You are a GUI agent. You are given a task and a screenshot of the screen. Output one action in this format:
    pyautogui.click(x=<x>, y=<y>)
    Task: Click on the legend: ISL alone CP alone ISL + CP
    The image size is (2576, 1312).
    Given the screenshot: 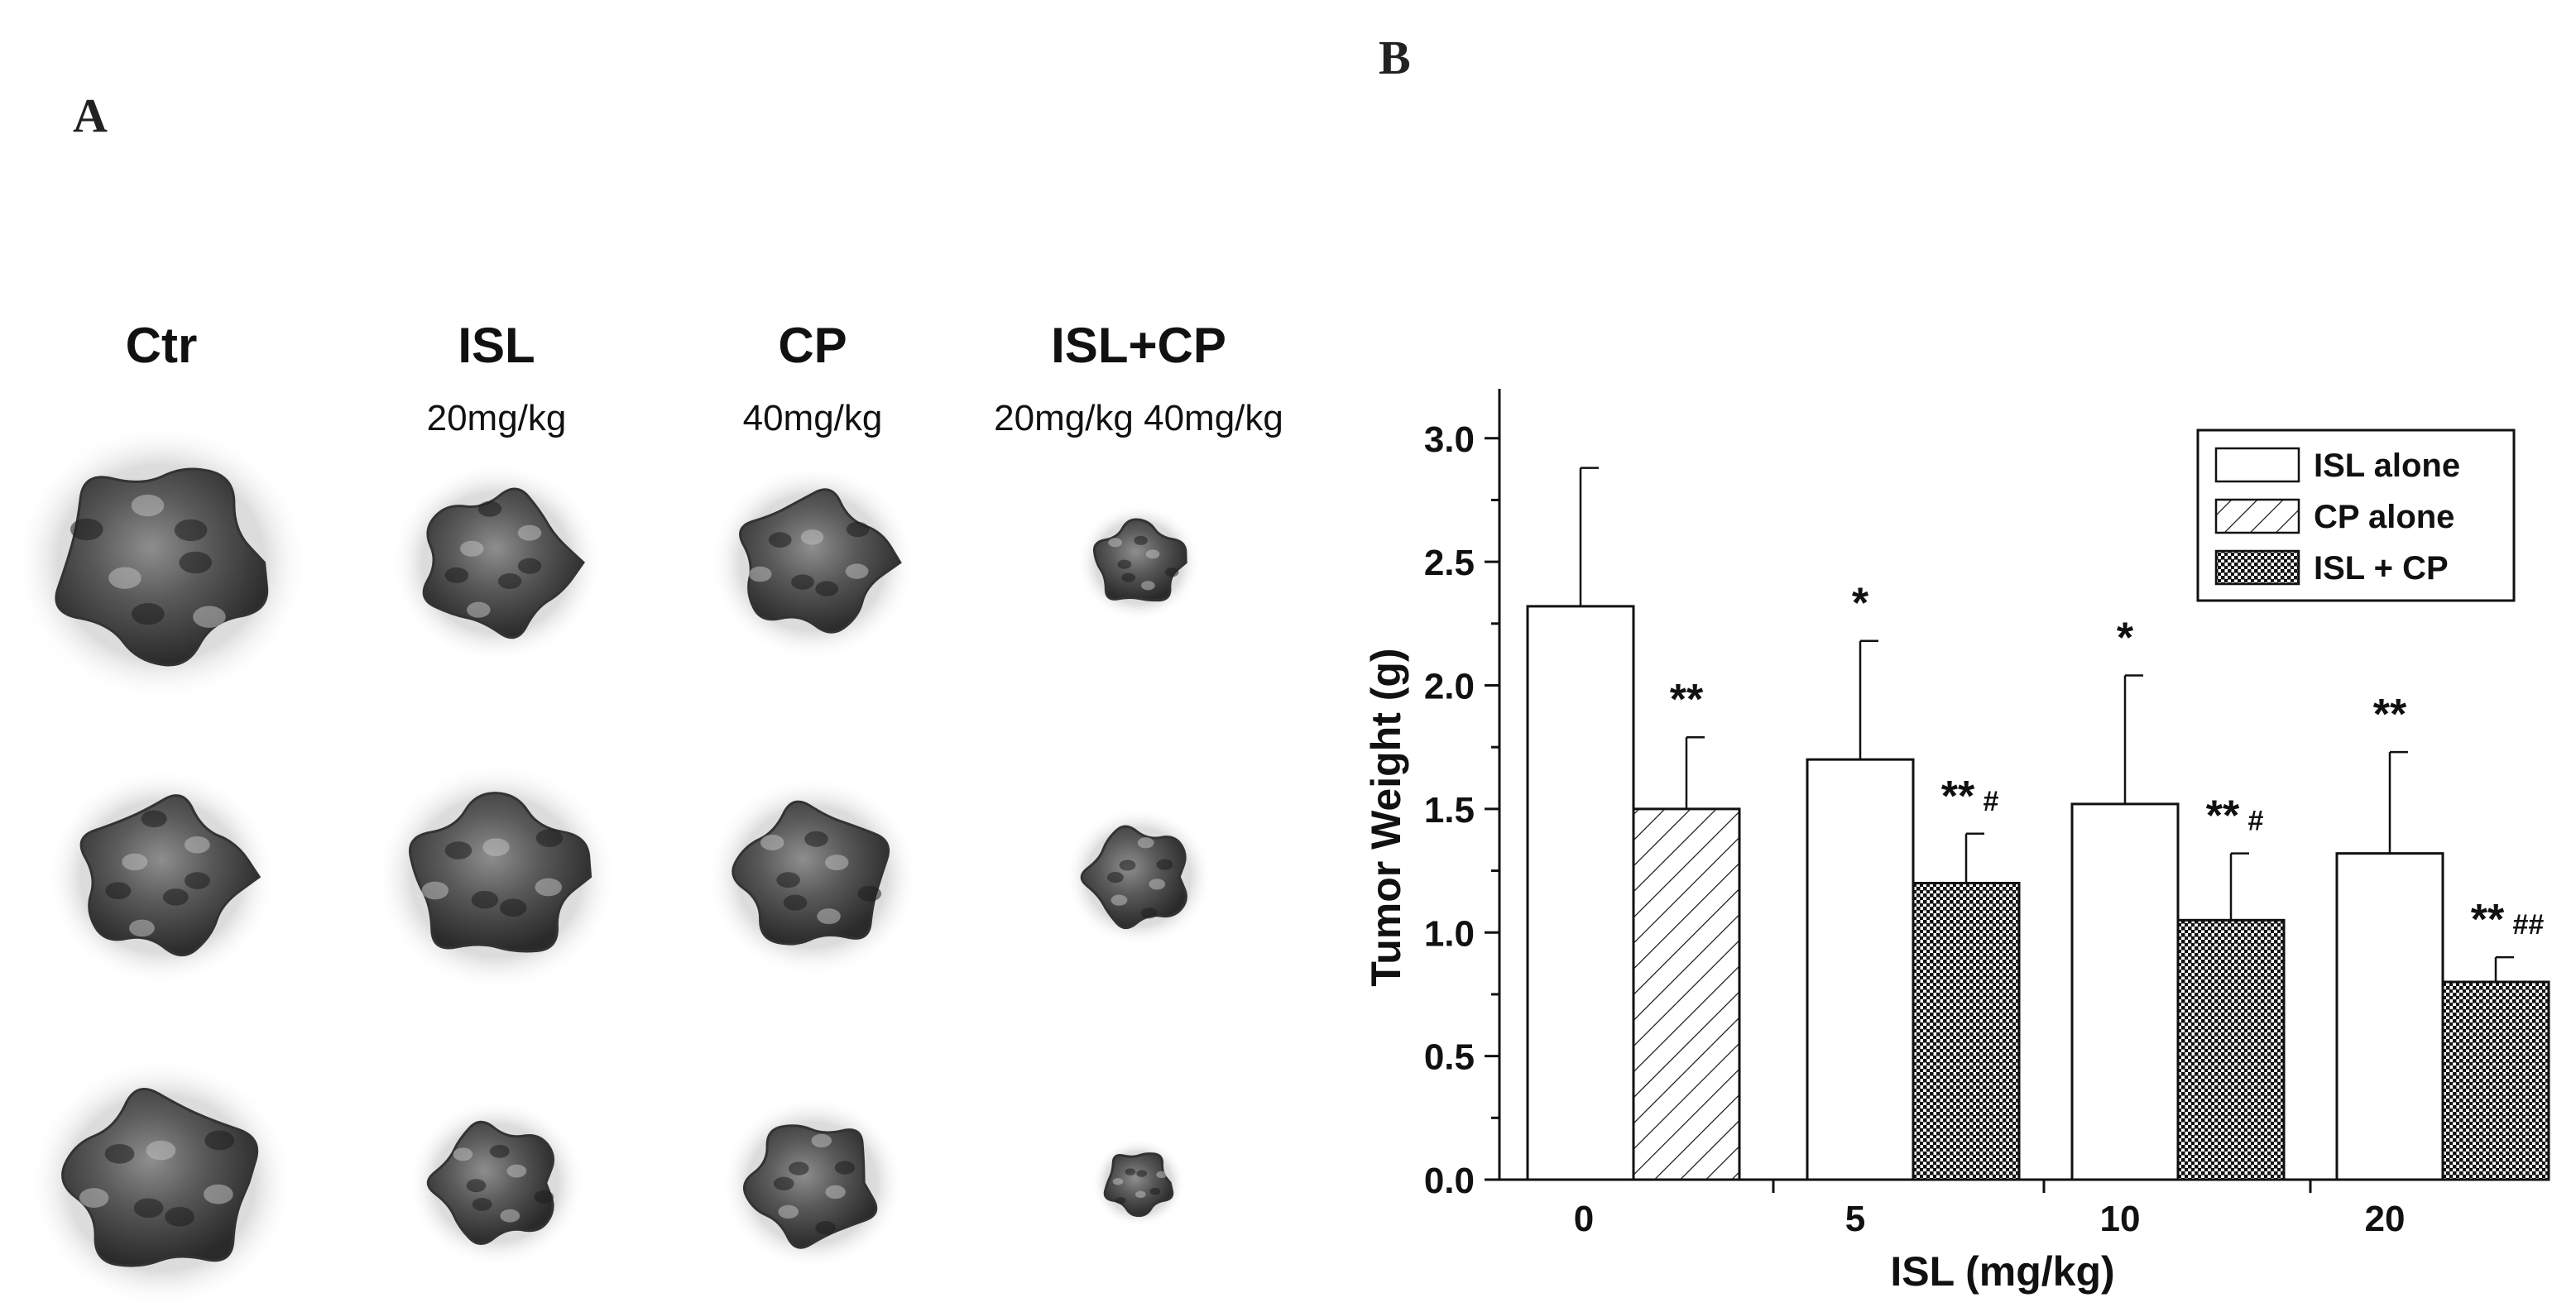 What is the action you would take?
    pyautogui.click(x=2356, y=515)
    